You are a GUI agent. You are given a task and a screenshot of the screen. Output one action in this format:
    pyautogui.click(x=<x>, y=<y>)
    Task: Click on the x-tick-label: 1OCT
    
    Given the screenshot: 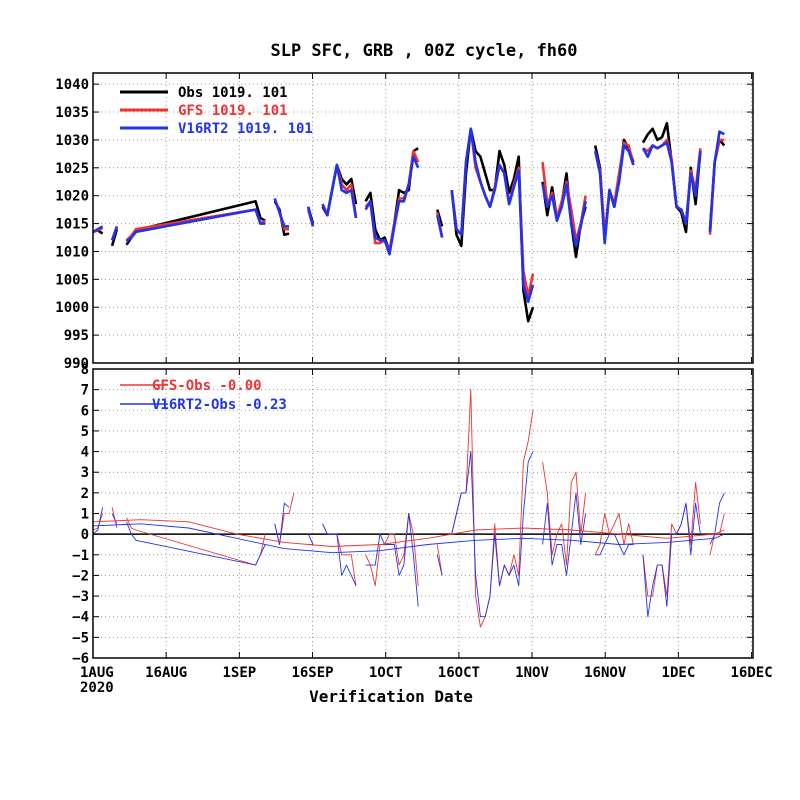 What is the action you would take?
    pyautogui.click(x=386, y=673)
    